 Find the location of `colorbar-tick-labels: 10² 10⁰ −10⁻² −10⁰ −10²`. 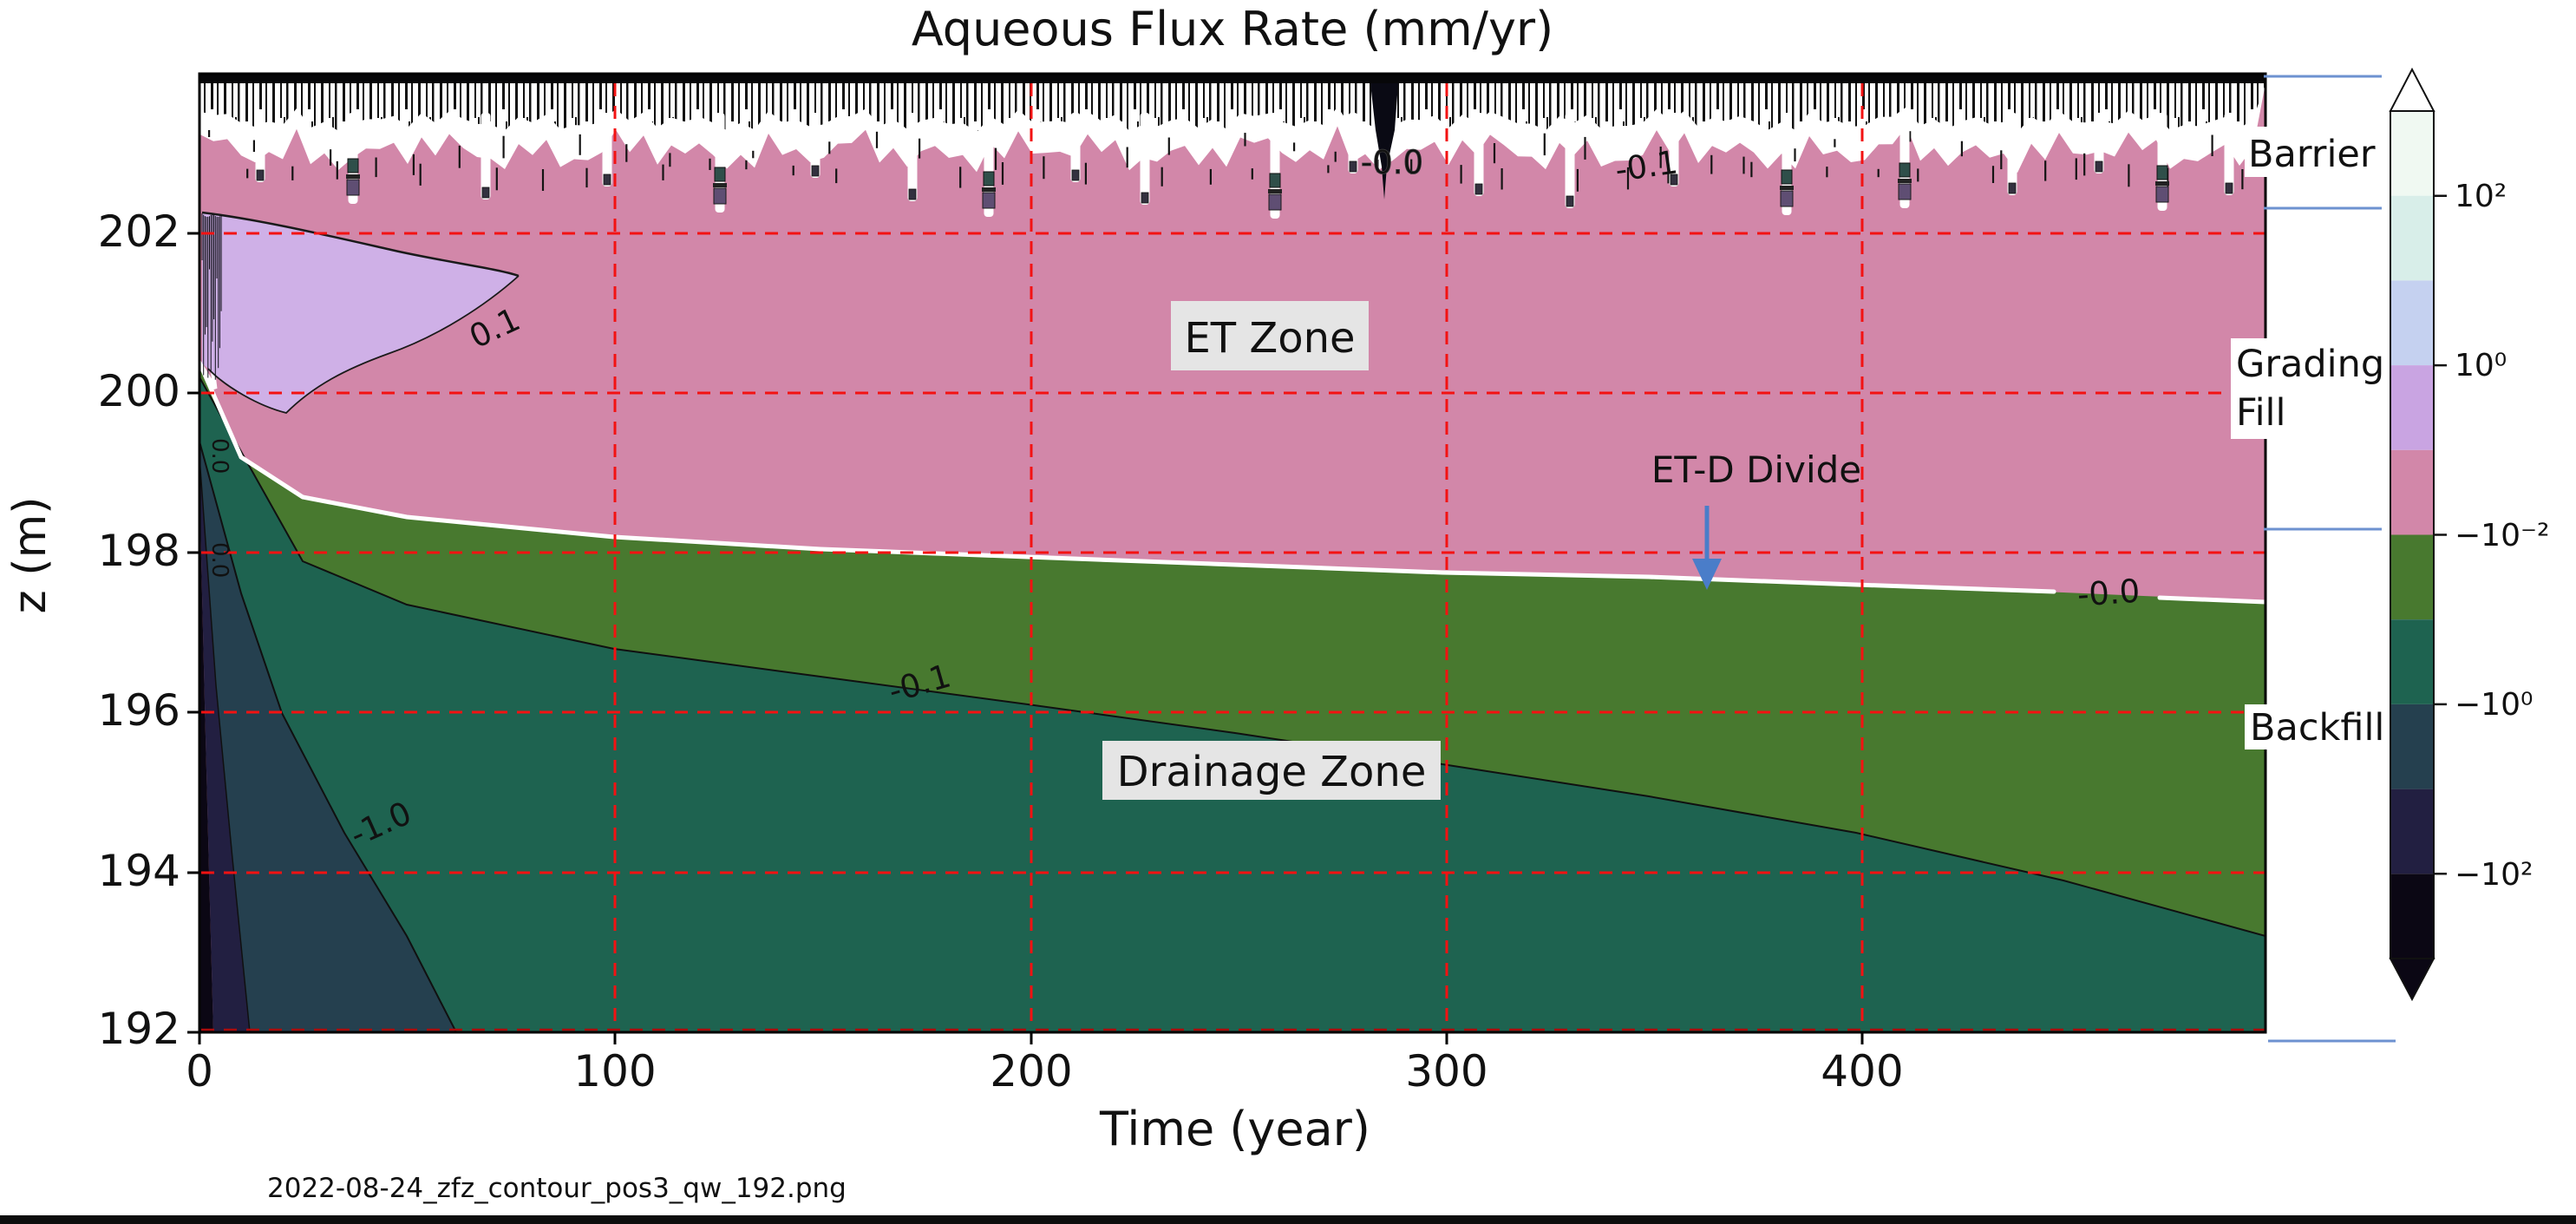

colorbar-tick-labels: 10² 10⁰ −10⁻² −10⁰ −10² is located at coordinates (2502, 536).